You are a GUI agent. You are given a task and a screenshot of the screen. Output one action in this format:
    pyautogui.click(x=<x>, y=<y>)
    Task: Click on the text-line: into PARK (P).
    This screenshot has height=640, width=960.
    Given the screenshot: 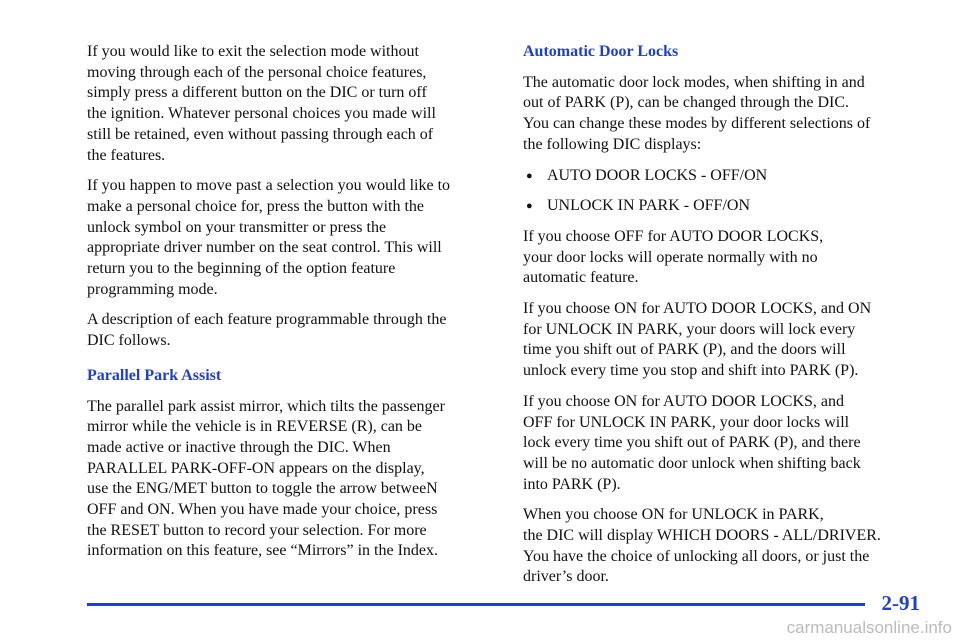 What is the action you would take?
    pyautogui.click(x=572, y=484)
    